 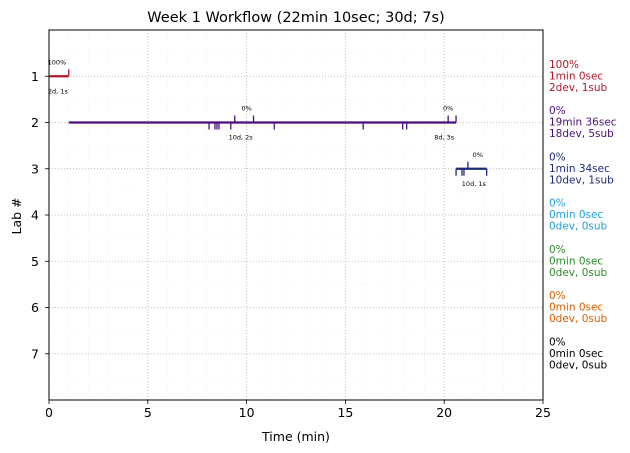 What do you see at coordinates (474, 184) in the screenshot?
I see `lab-3-seg-label: 10d, 1s` at bounding box center [474, 184].